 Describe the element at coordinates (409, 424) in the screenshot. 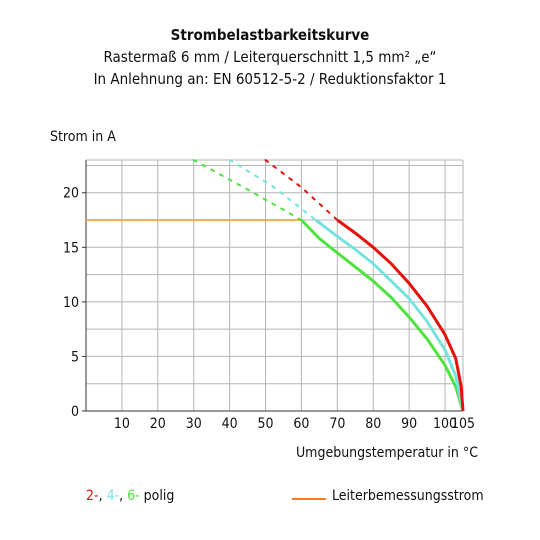

I see `x-tick-label: 90` at that location.